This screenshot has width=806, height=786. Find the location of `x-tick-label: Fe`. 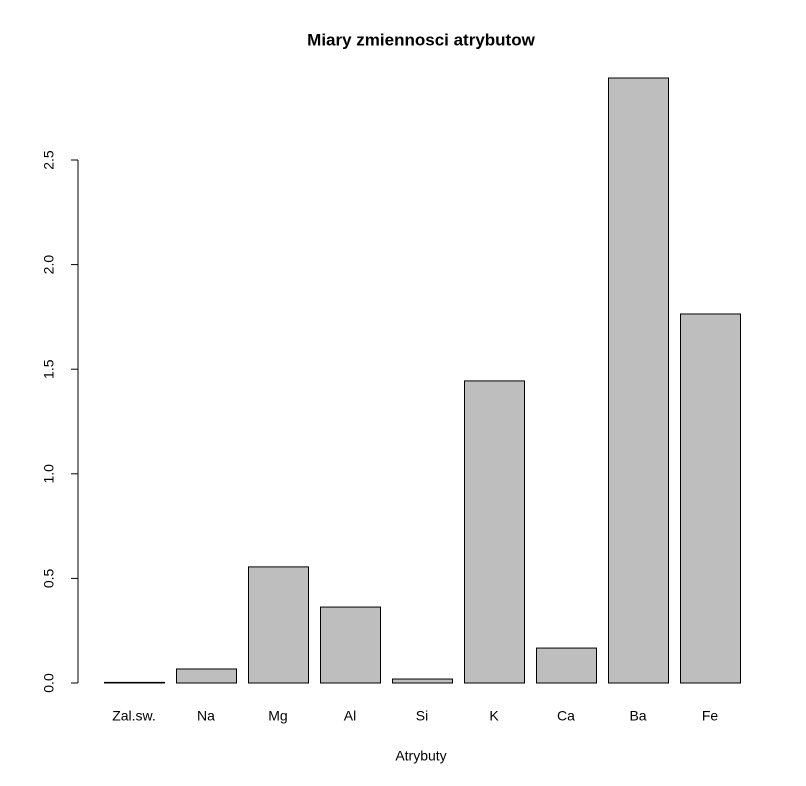

x-tick-label: Fe is located at coordinates (710, 716).